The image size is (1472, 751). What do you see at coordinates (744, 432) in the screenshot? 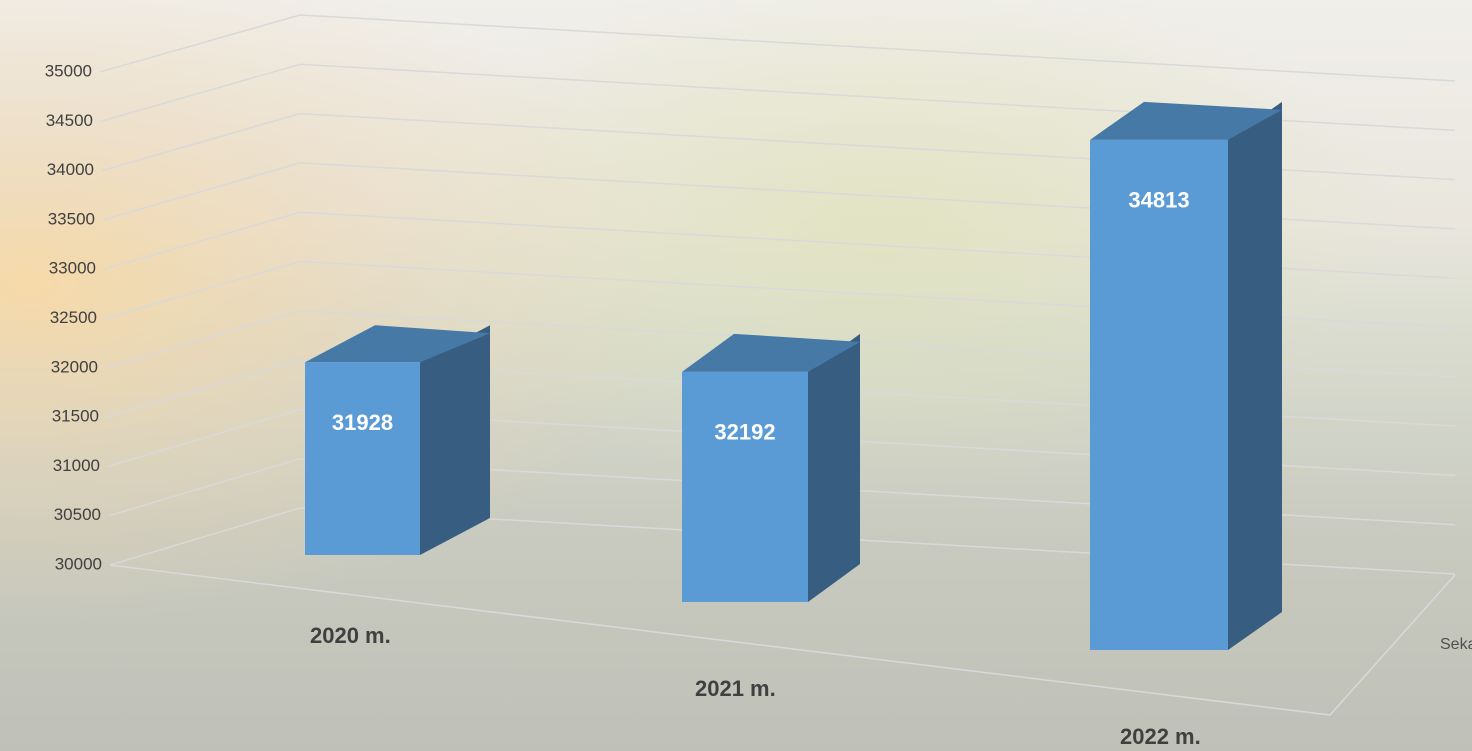
I see `data-label: 32192` at bounding box center [744, 432].